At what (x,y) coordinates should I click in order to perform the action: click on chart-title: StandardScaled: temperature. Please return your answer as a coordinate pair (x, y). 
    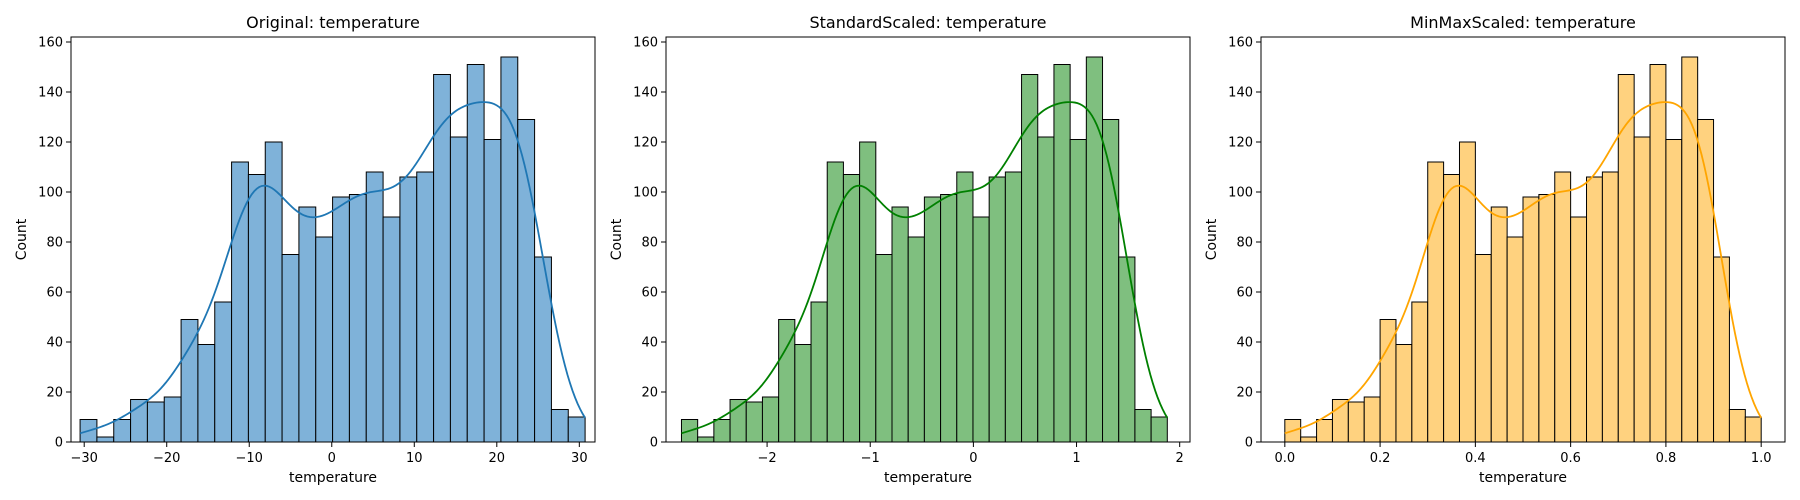
    Looking at the image, I should click on (927, 22).